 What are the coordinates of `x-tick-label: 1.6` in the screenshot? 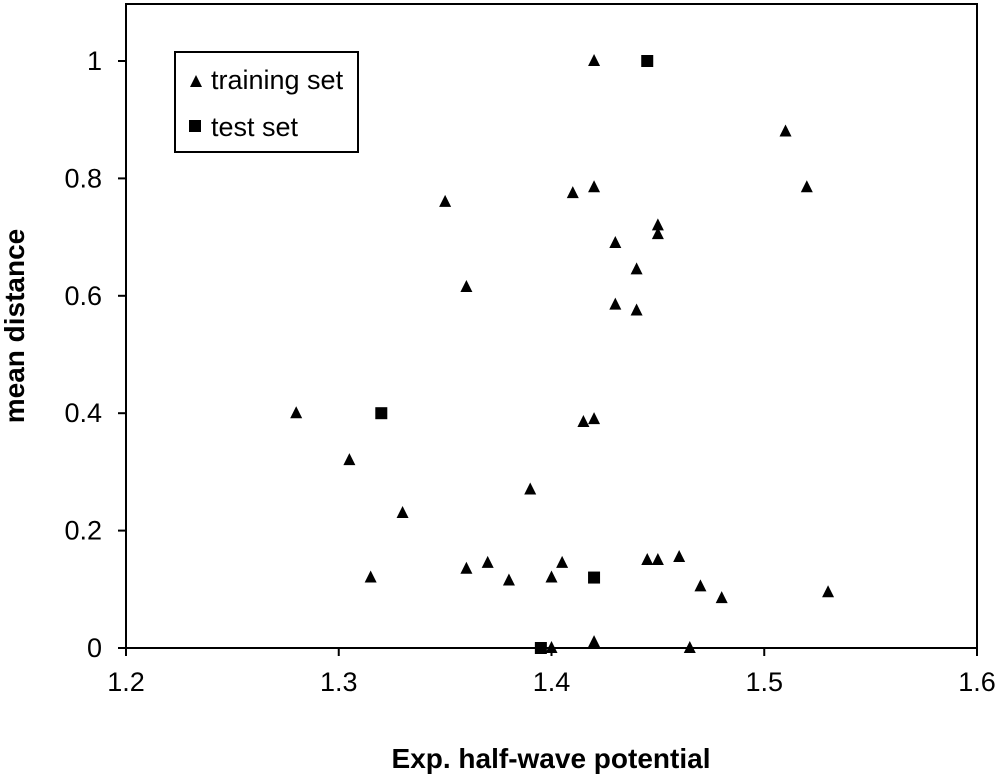 It's located at (977, 682).